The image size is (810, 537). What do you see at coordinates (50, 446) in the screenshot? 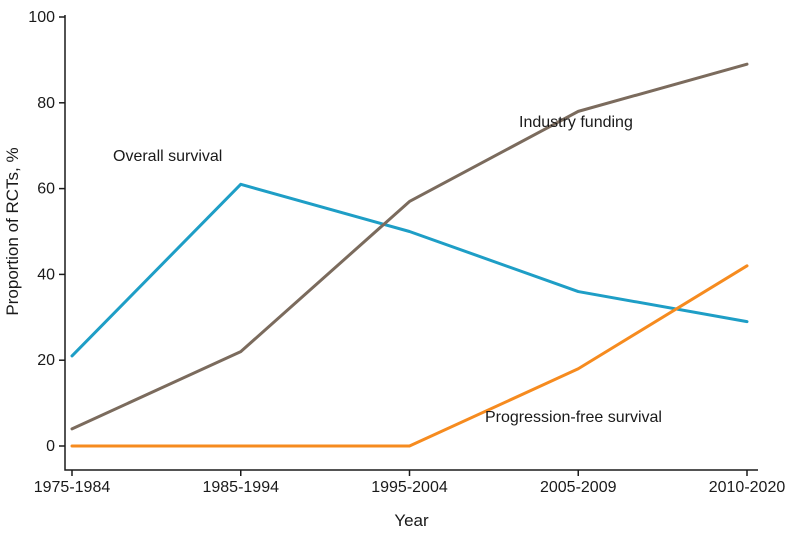
I see `y-tick-label: 0` at bounding box center [50, 446].